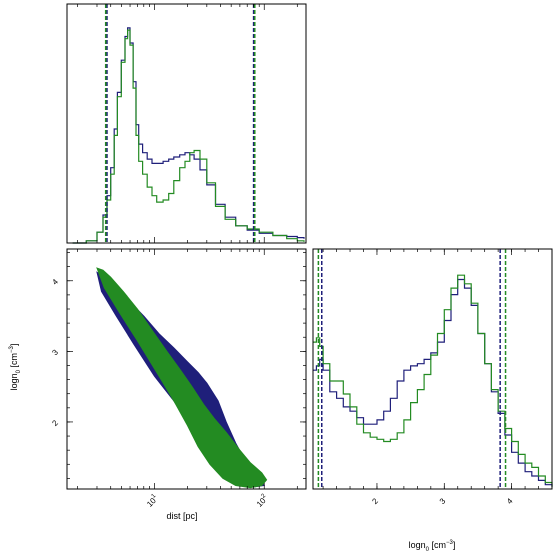  Describe the element at coordinates (182, 378) in the screenshot. I see `contour-region` at that location.